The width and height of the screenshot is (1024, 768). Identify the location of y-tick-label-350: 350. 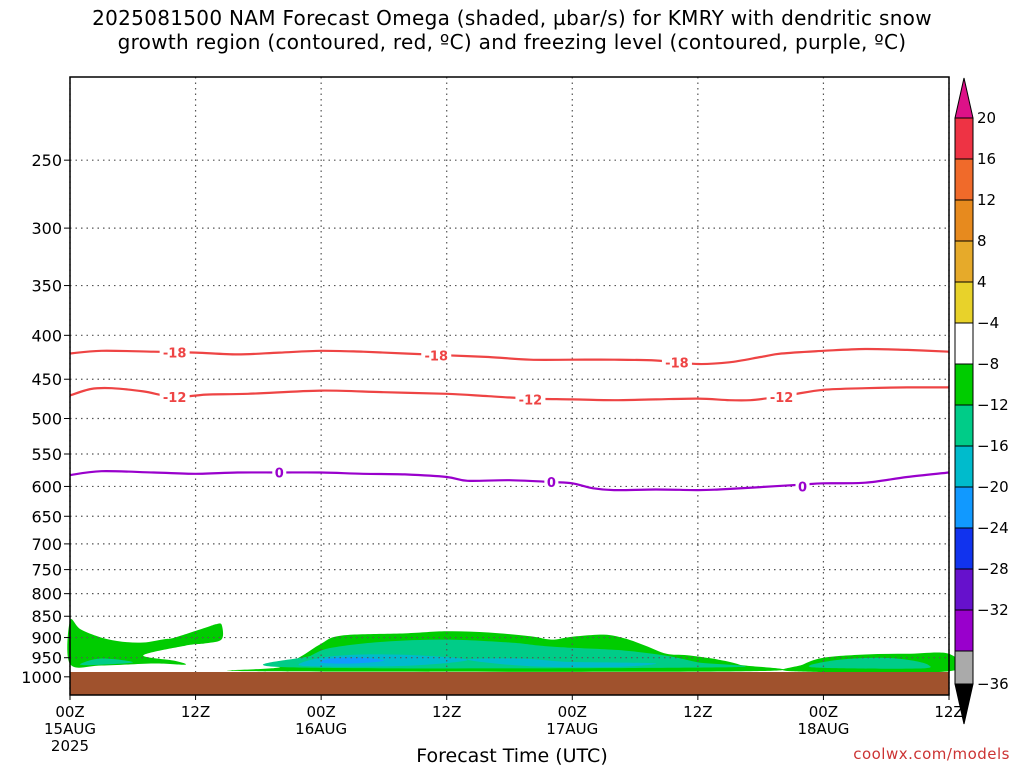
(46, 286).